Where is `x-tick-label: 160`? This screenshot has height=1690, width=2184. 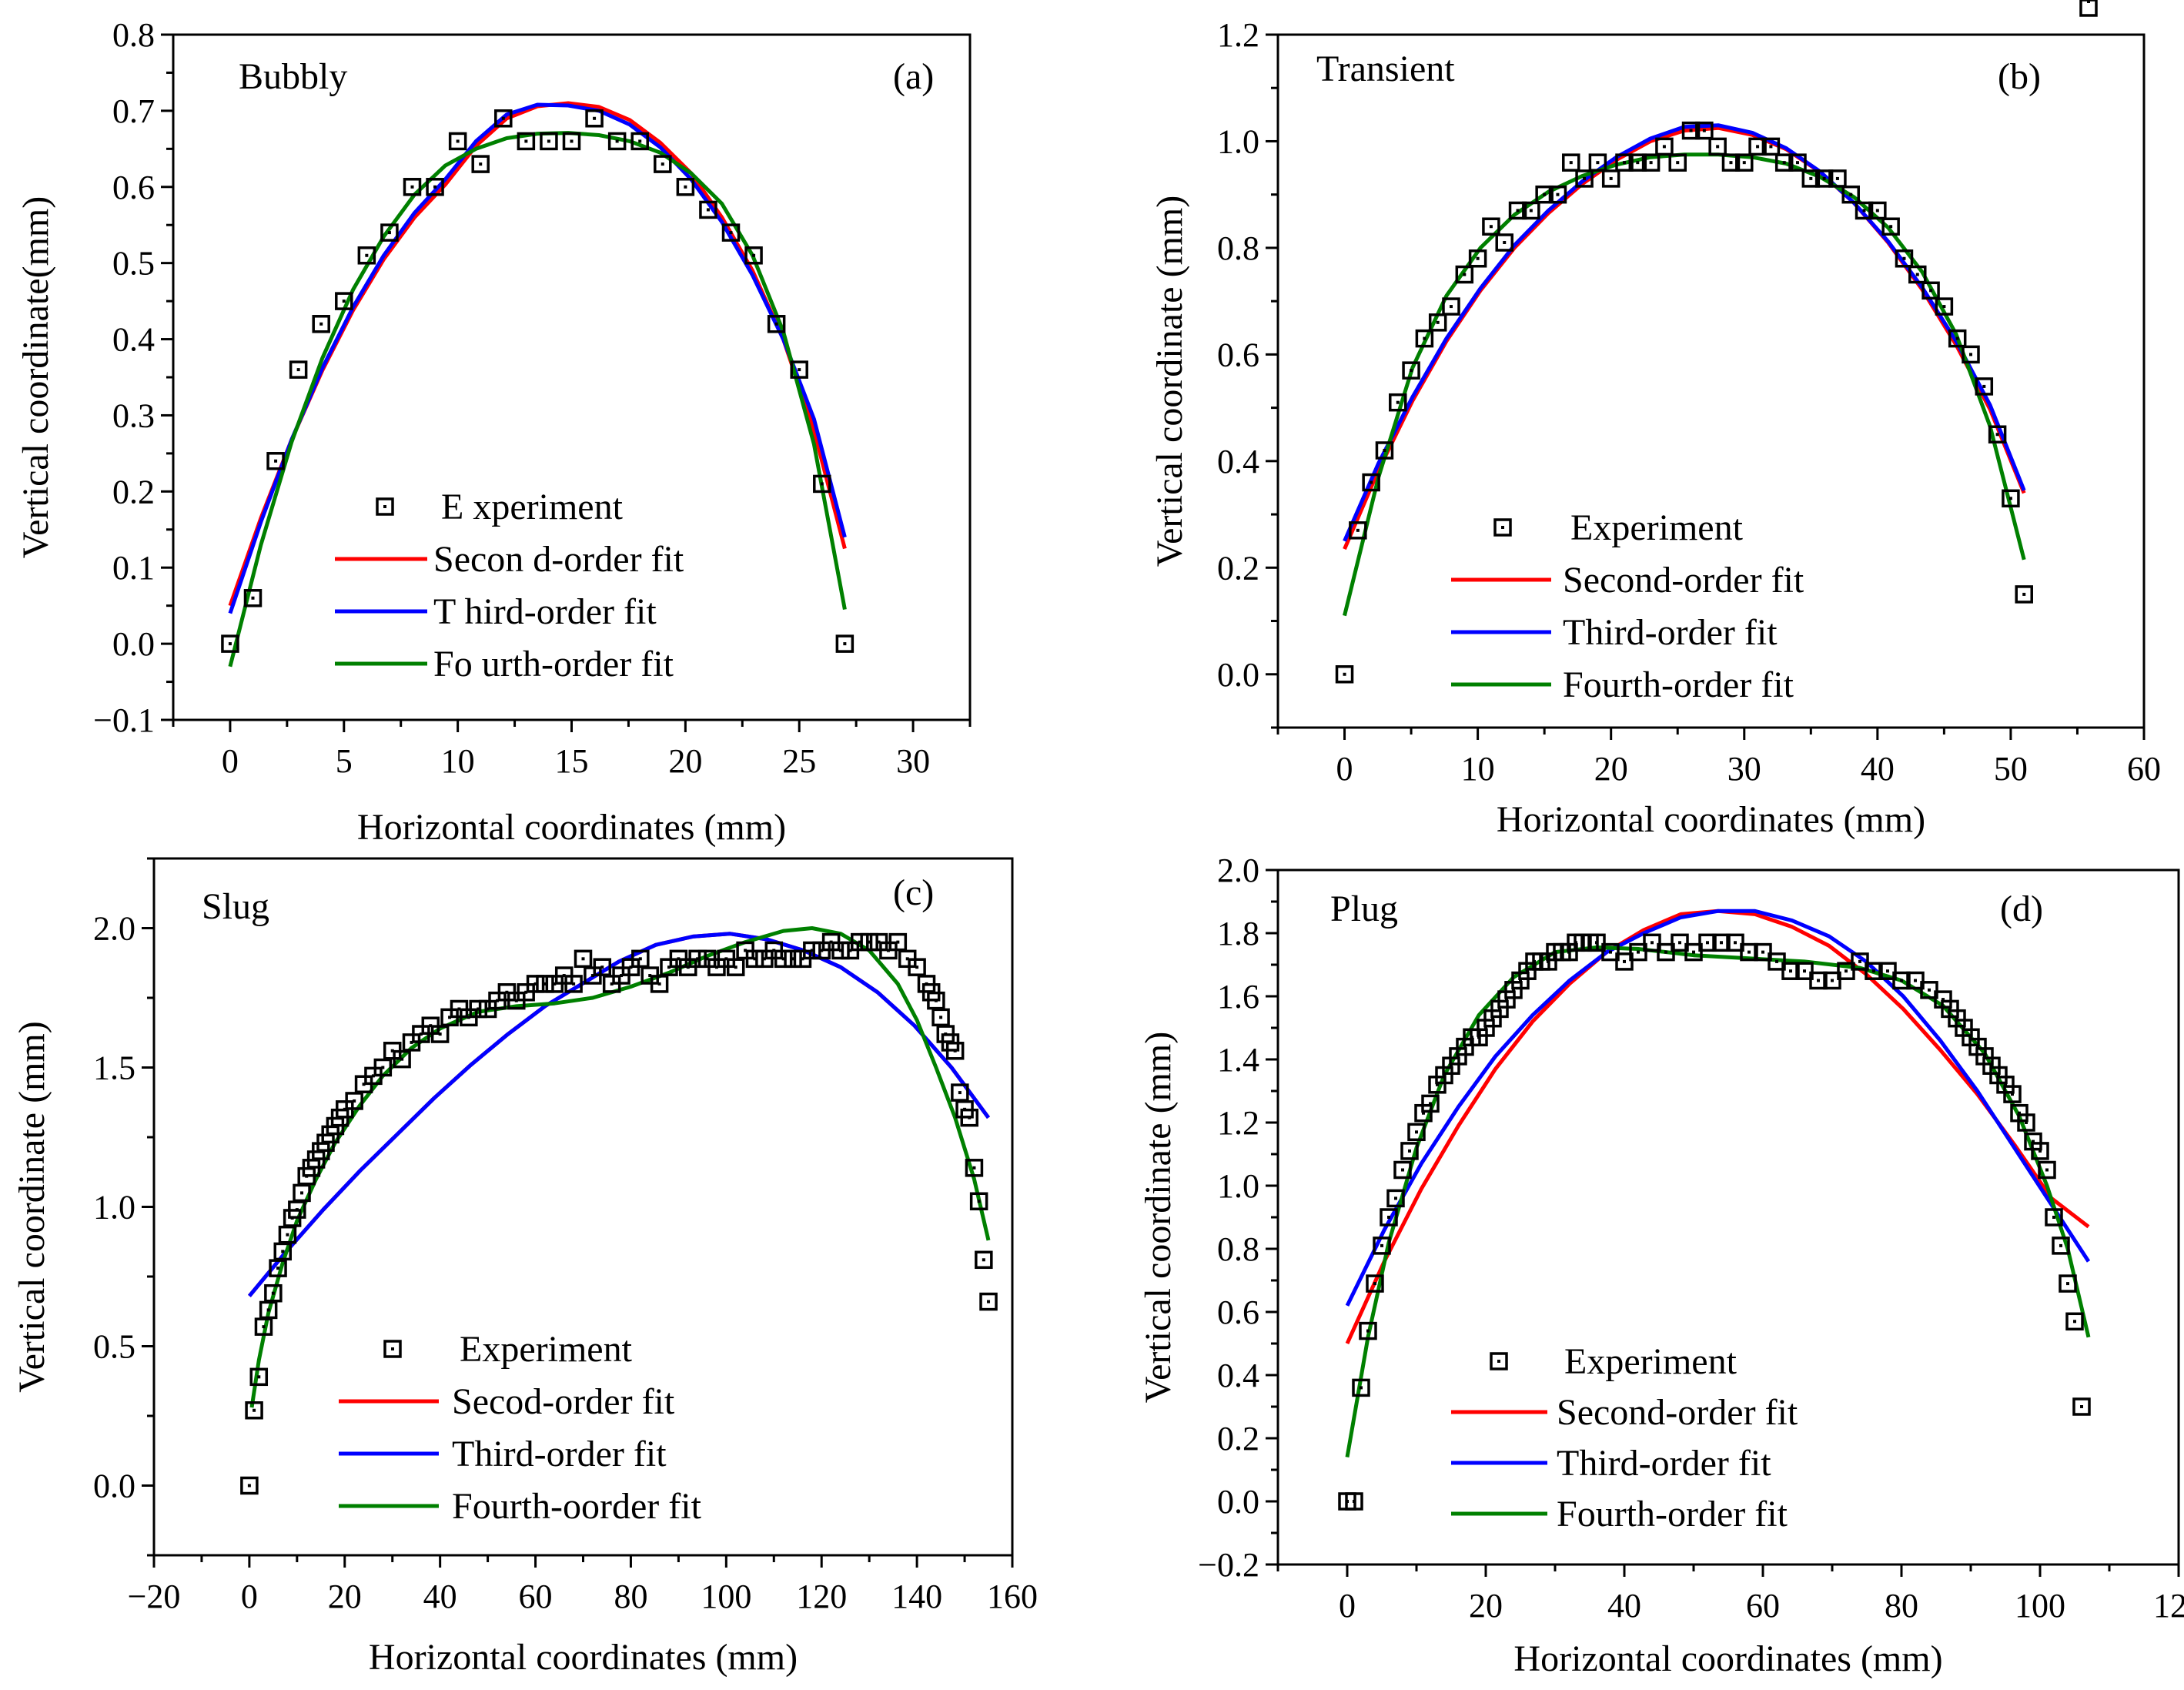
x-tick-label: 160 is located at coordinates (1013, 1596).